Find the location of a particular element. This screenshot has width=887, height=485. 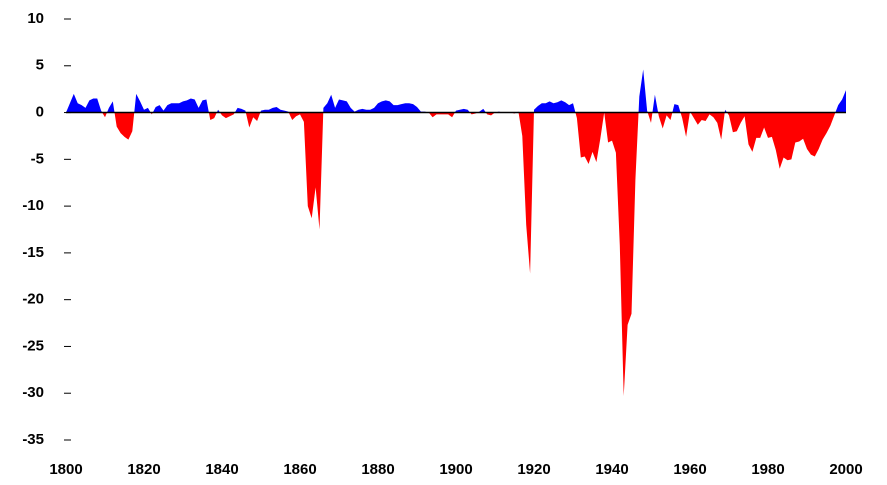

x-tick-label: 1820 is located at coordinates (143, 469).